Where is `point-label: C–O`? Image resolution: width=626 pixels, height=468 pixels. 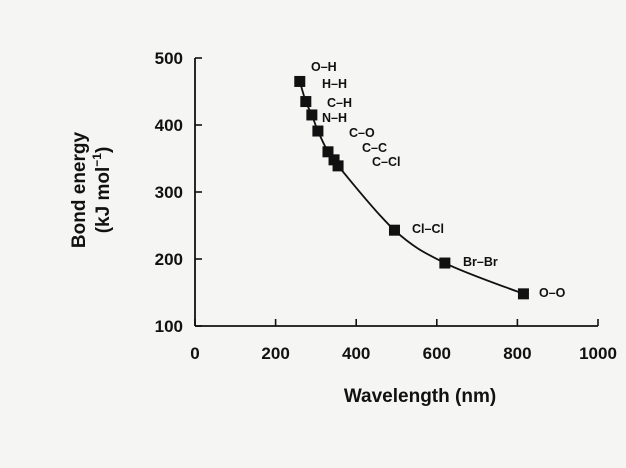 point-label: C–O is located at coordinates (362, 133).